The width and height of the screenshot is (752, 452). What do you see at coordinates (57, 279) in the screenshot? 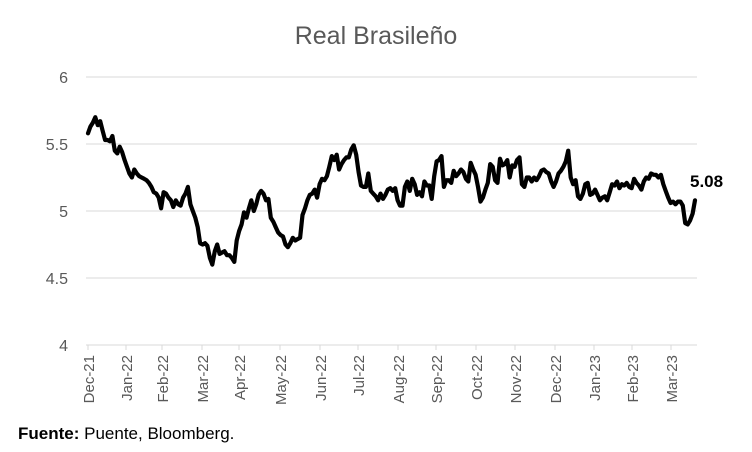
I see `y-tick-label: 4.5` at bounding box center [57, 279].